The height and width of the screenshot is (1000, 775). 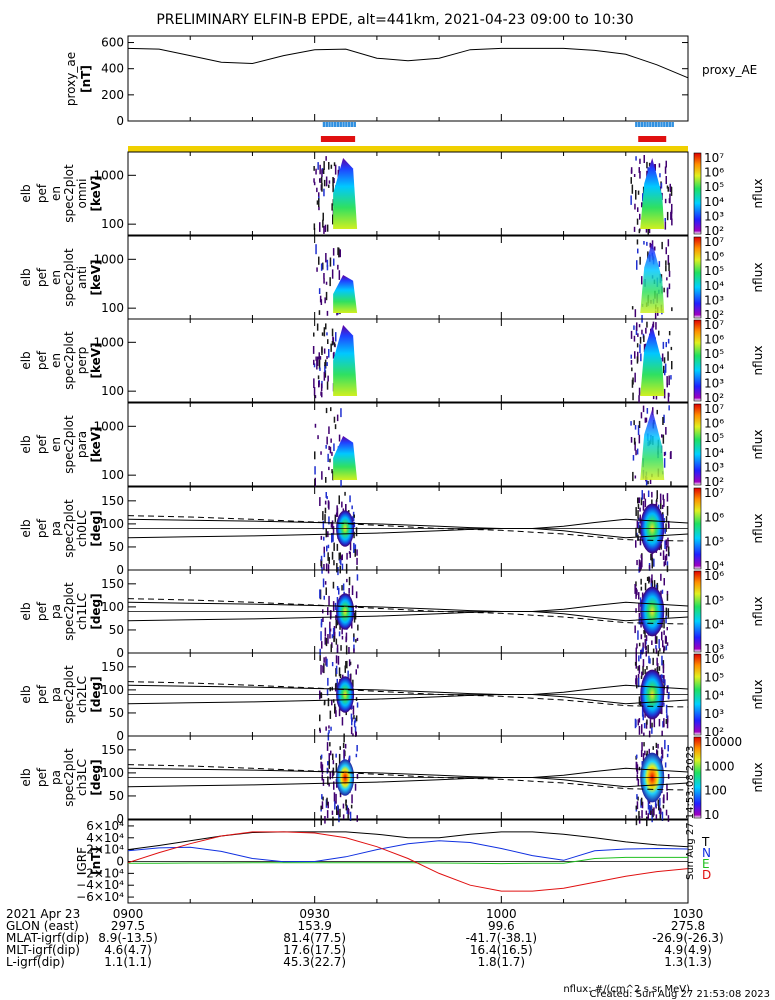 What do you see at coordinates (408, 63) in the screenshot?
I see `ae-line` at bounding box center [408, 63].